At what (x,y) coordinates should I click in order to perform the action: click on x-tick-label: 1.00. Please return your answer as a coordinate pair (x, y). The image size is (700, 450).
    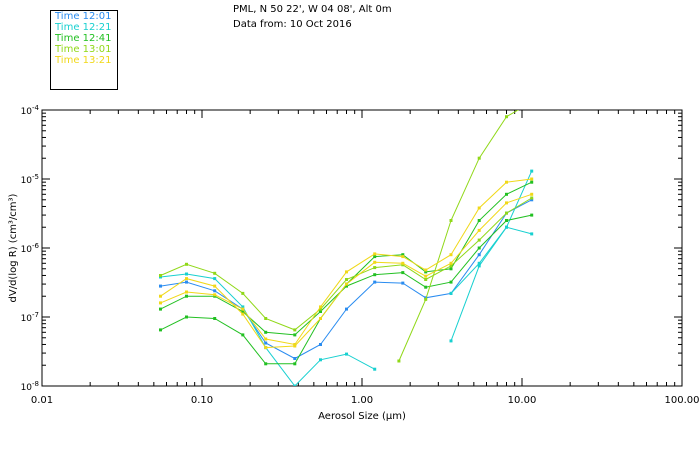
    Looking at the image, I should click on (362, 400).